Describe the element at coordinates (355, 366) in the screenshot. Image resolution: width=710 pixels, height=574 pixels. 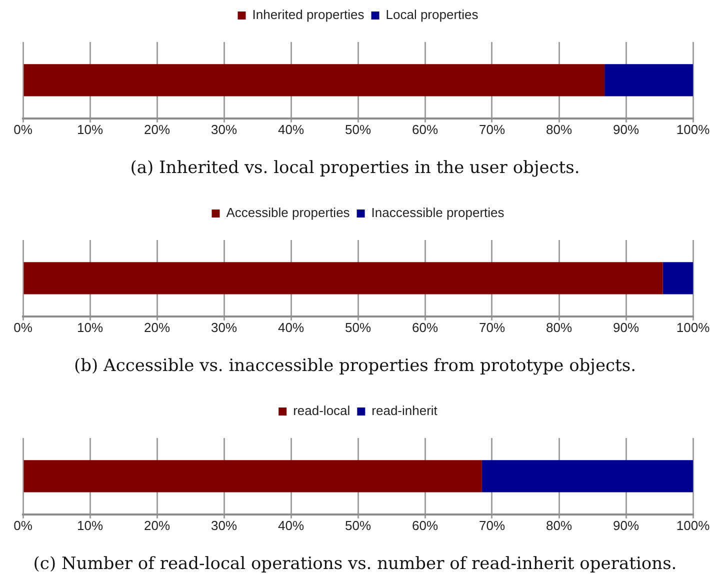
I see `text: (b) Accessible vs. inaccessible properties from prototype objects.` at that location.